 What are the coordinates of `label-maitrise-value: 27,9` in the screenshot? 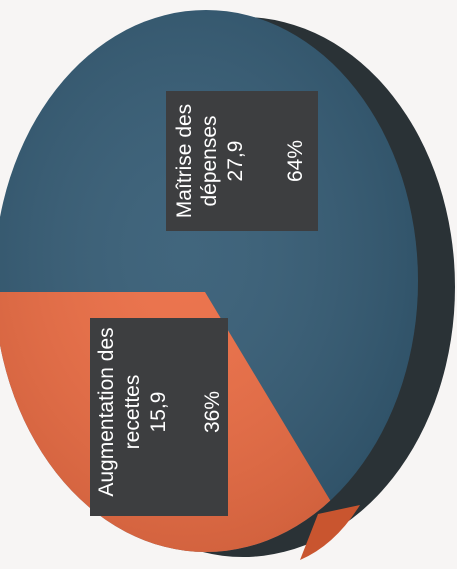 It's located at (235, 161).